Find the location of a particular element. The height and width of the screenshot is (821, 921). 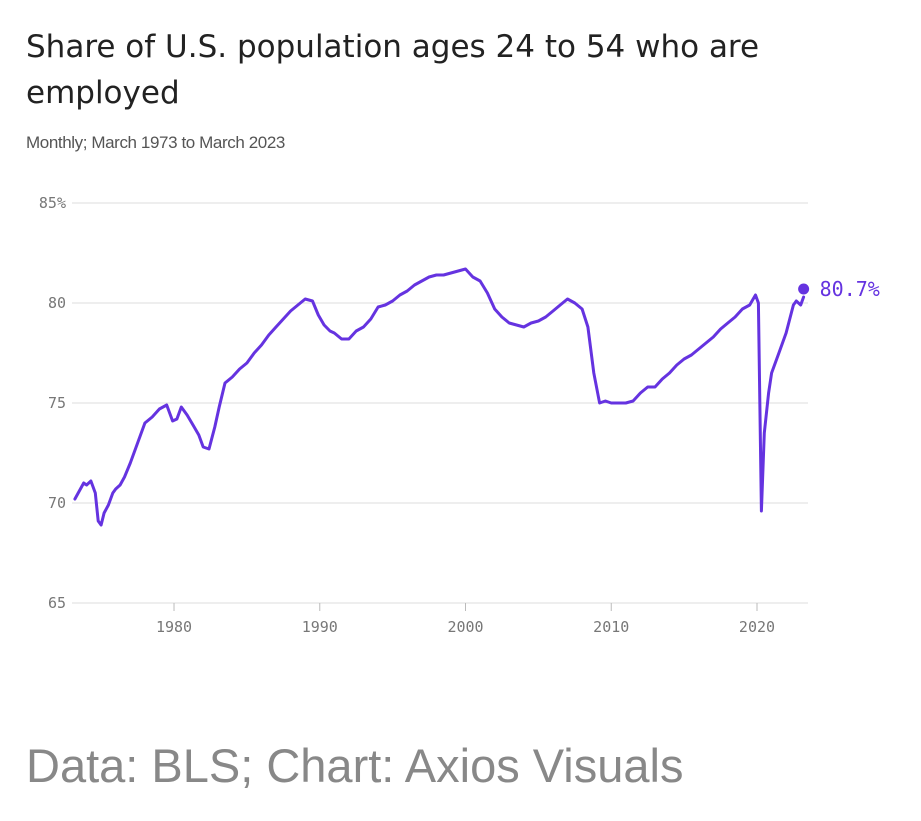

x-tick-label-2020: 2020 is located at coordinates (757, 627).